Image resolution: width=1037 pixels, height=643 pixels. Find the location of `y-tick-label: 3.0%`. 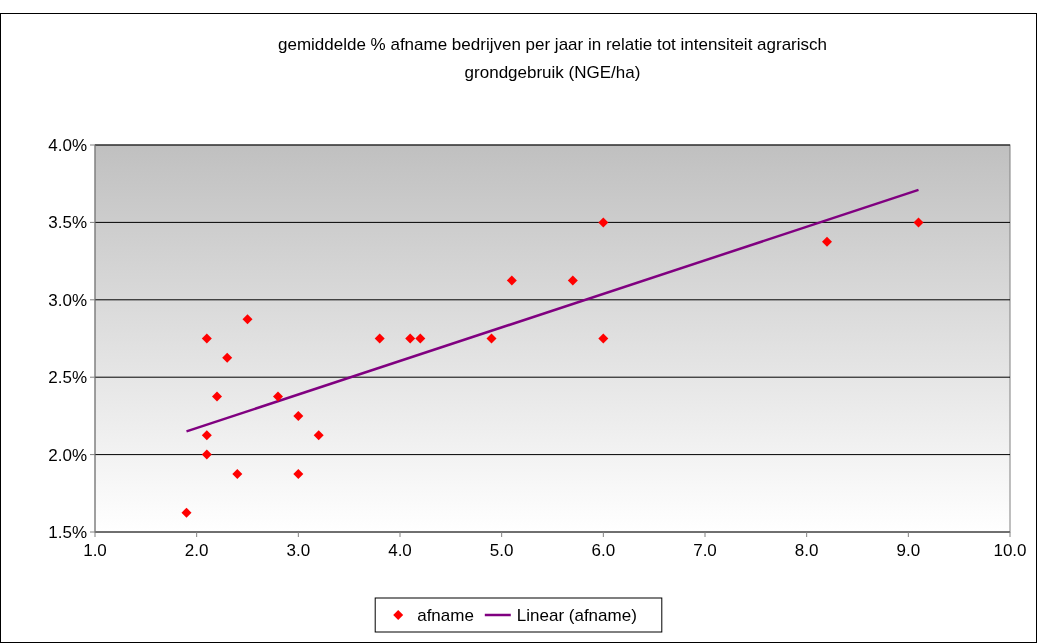

y-tick-label: 3.0% is located at coordinates (67, 300).